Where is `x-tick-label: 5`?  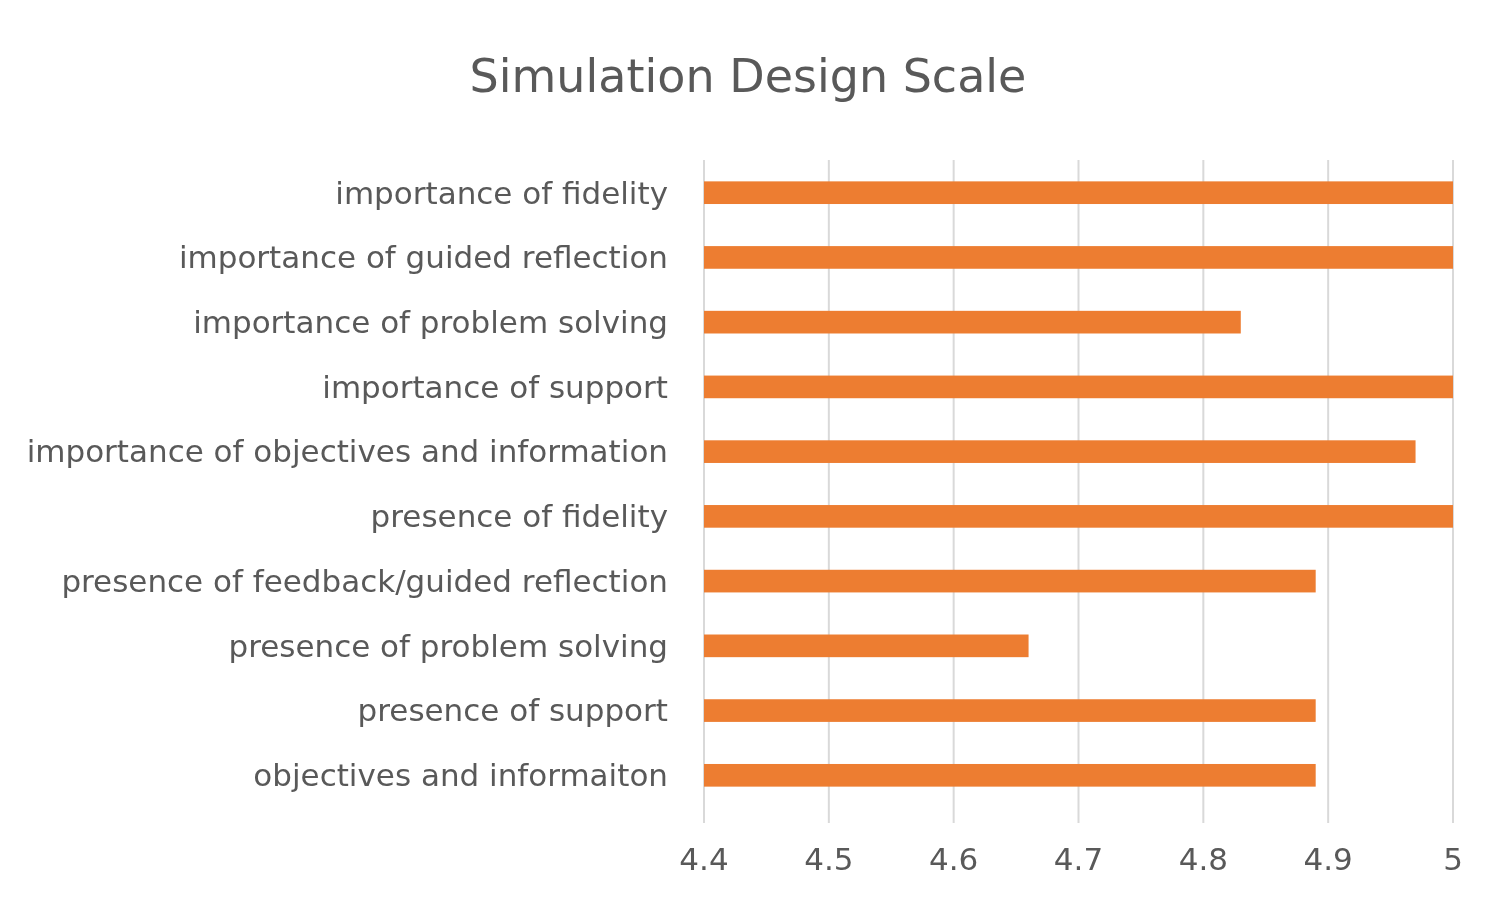
x-tick-label: 5 is located at coordinates (1453, 859).